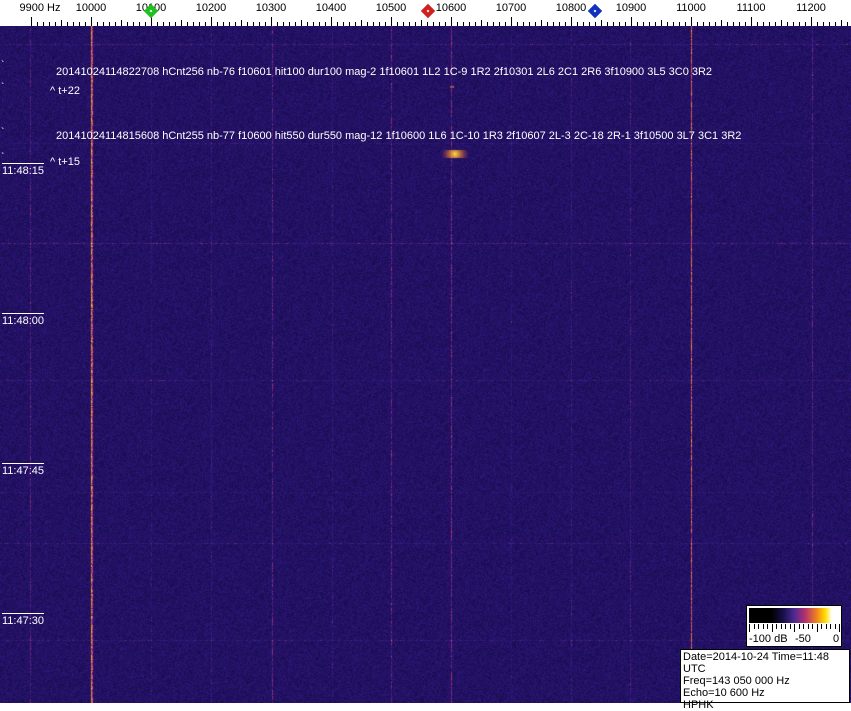  What do you see at coordinates (40, 8) in the screenshot?
I see `axis-unit-label: 9900 Hz` at bounding box center [40, 8].